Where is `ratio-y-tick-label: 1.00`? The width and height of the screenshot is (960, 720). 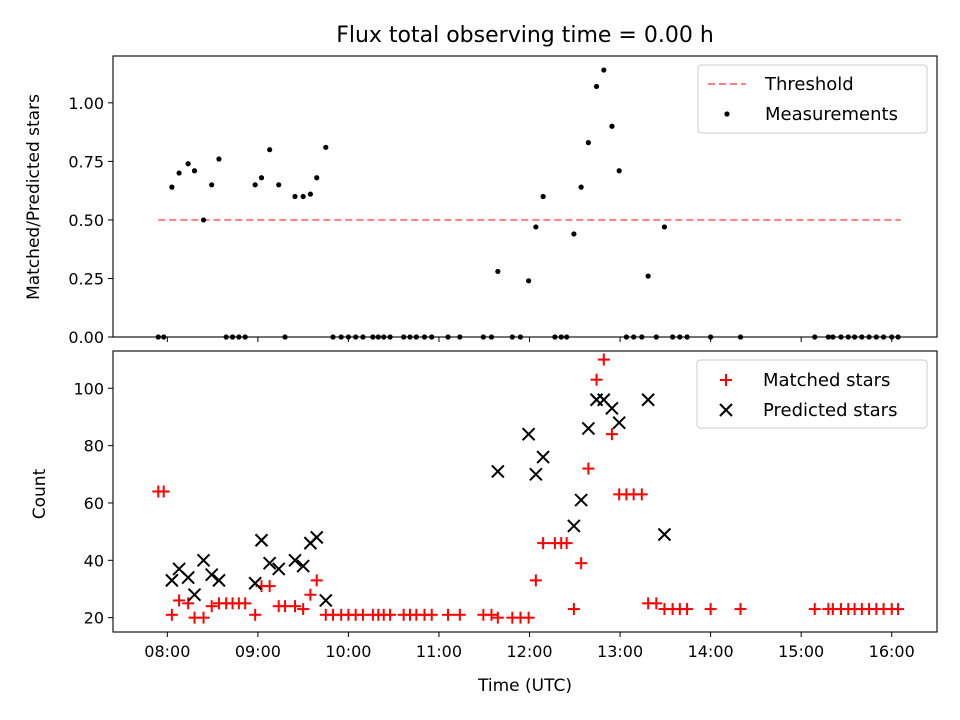 ratio-y-tick-label: 1.00 is located at coordinates (86, 103).